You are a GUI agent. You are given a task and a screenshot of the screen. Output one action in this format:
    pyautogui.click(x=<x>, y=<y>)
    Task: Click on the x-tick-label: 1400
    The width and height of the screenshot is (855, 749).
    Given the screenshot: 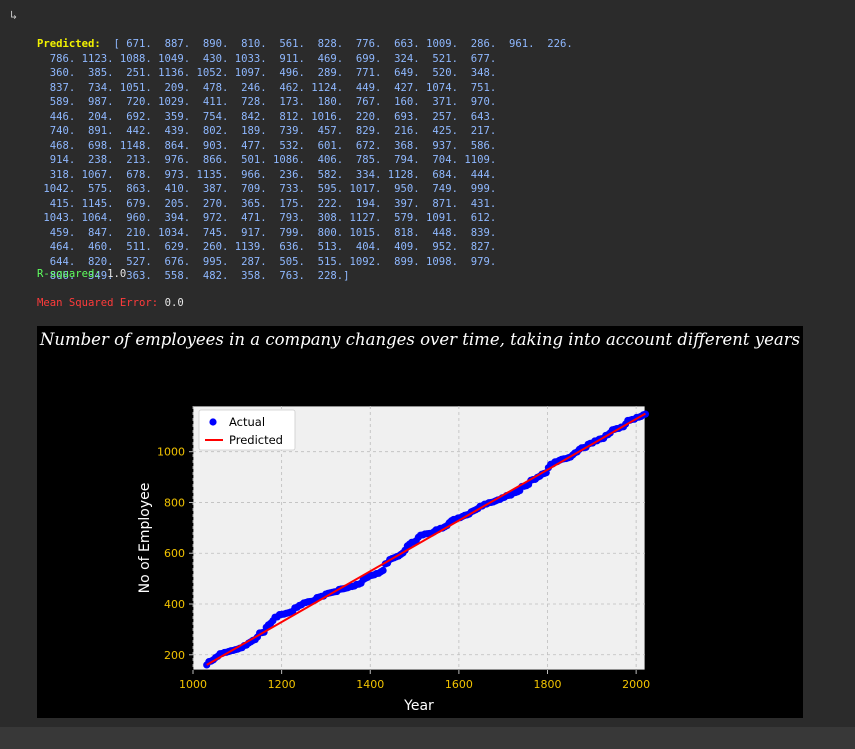 What is the action you would take?
    pyautogui.click(x=370, y=684)
    